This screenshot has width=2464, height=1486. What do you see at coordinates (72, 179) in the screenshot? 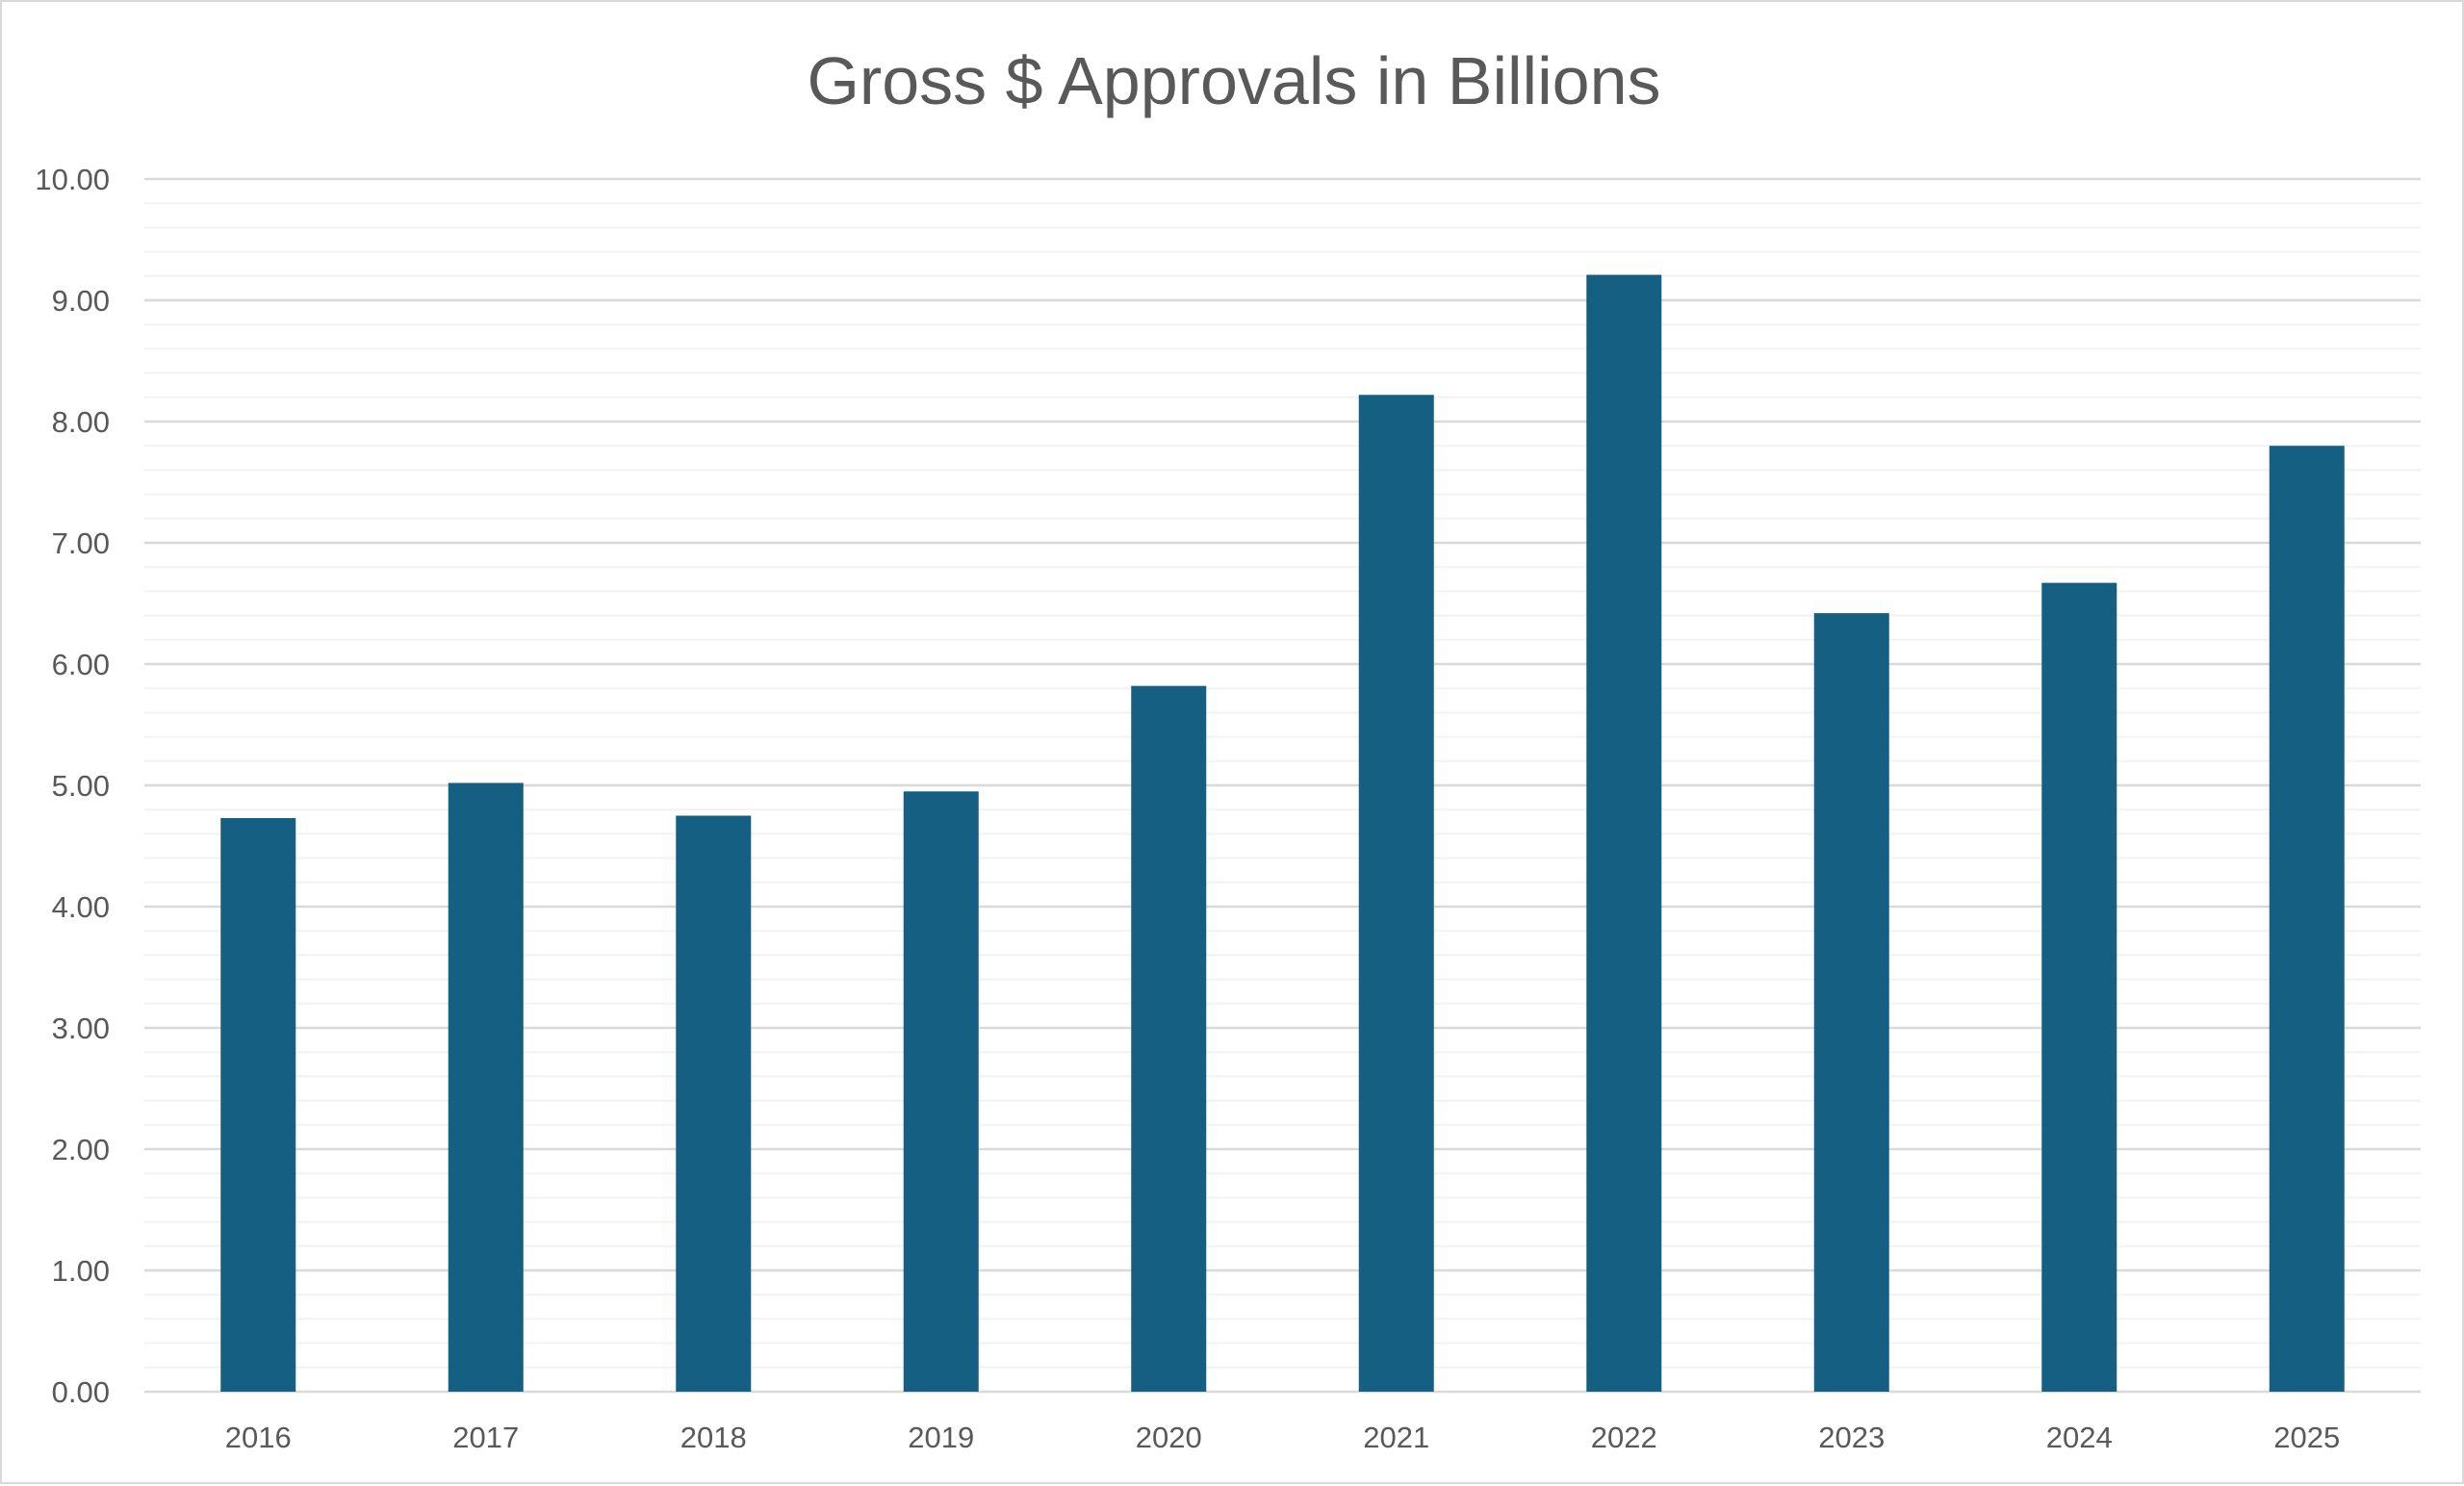
I see `y-tick-label: 10.00` at bounding box center [72, 179].